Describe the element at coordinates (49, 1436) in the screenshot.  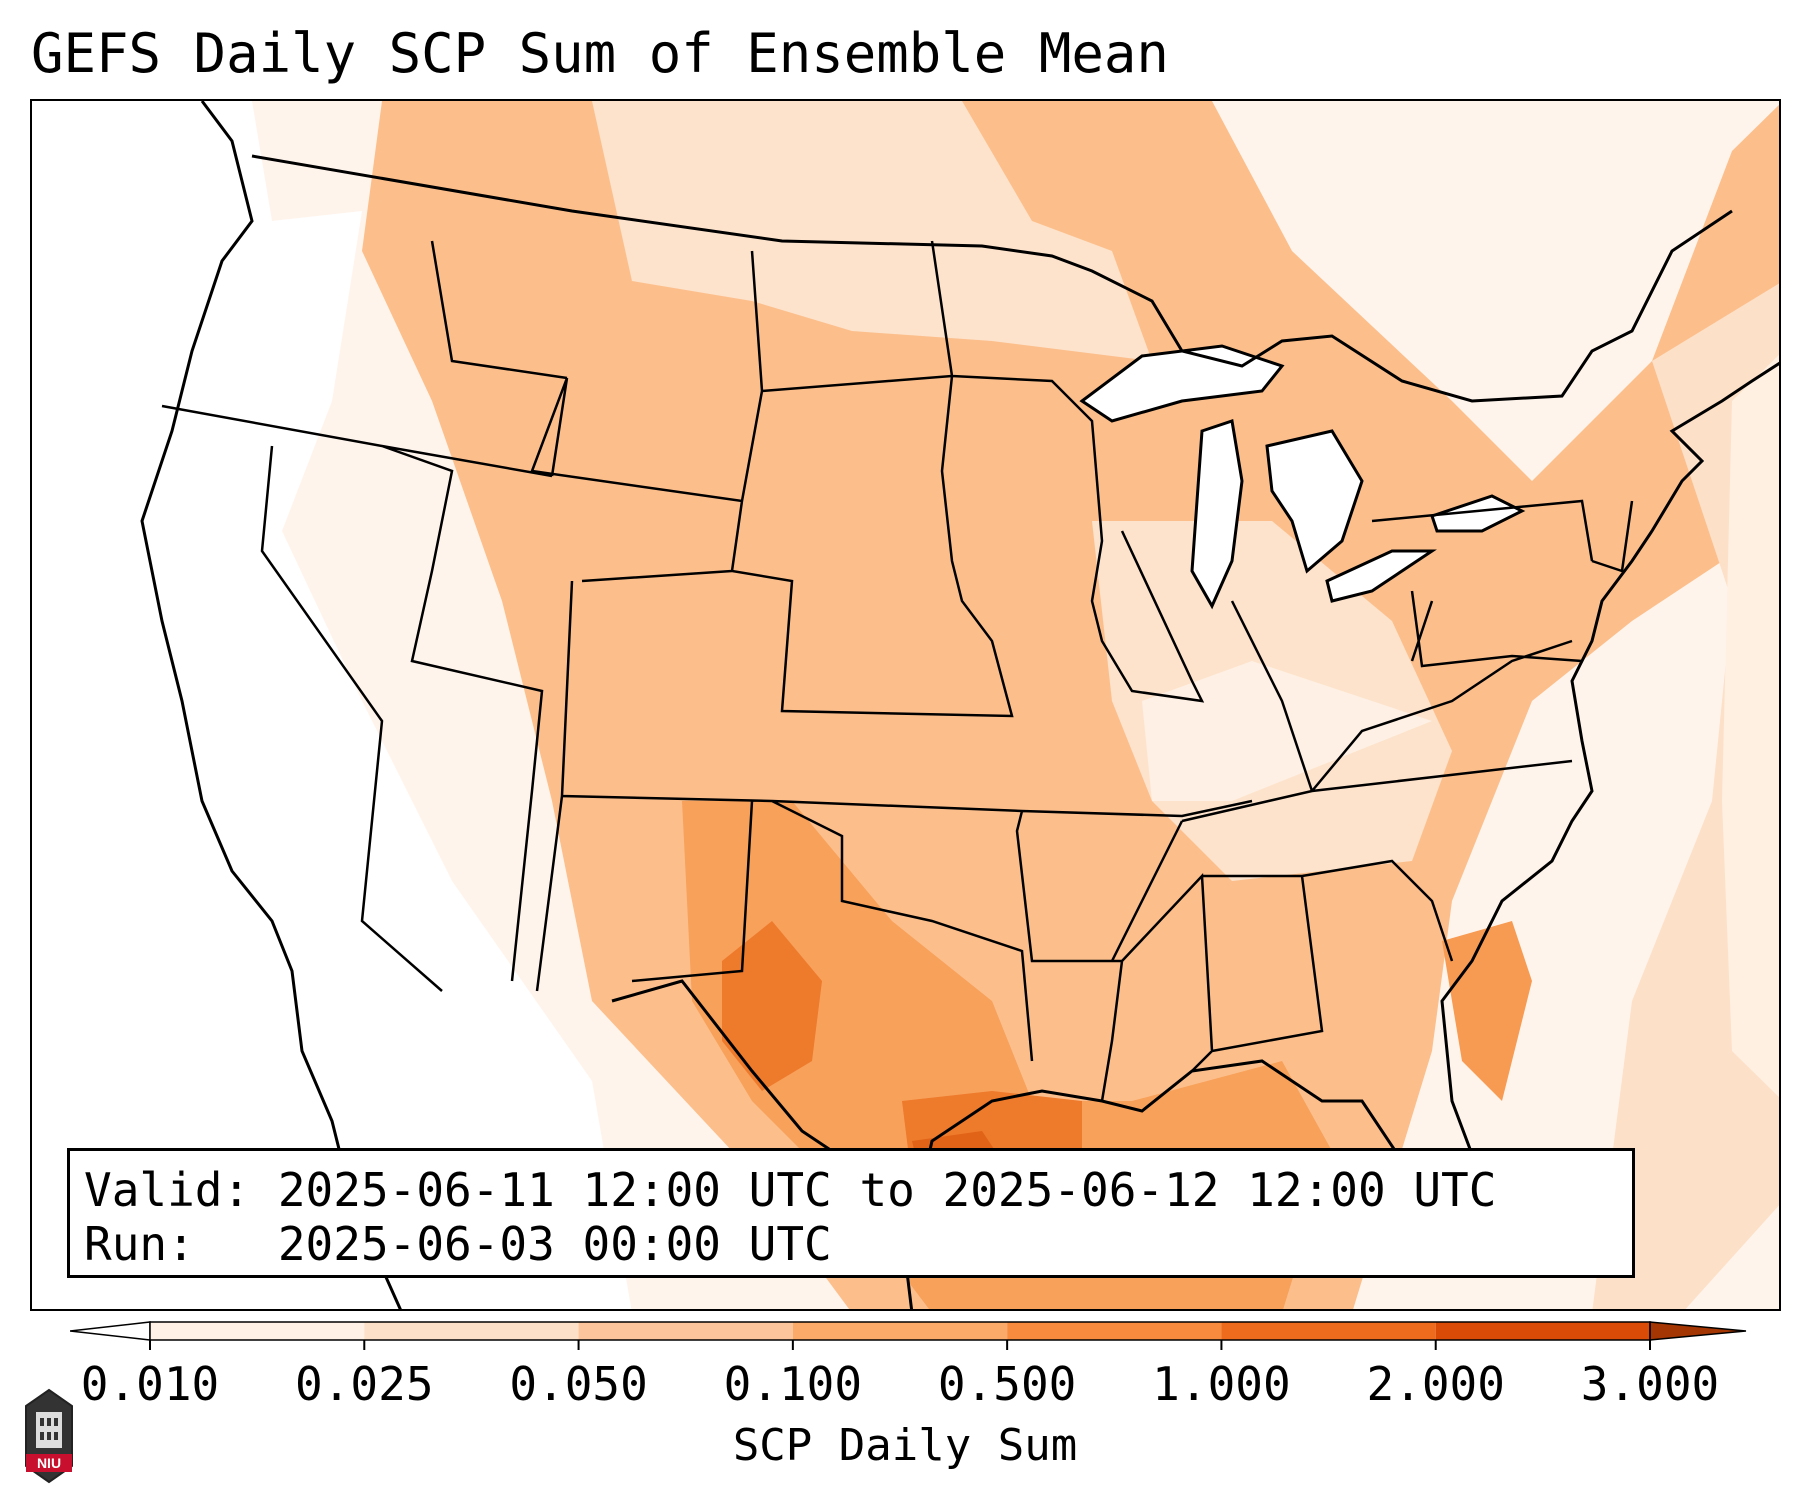
I see `niu-logo: NIU` at that location.